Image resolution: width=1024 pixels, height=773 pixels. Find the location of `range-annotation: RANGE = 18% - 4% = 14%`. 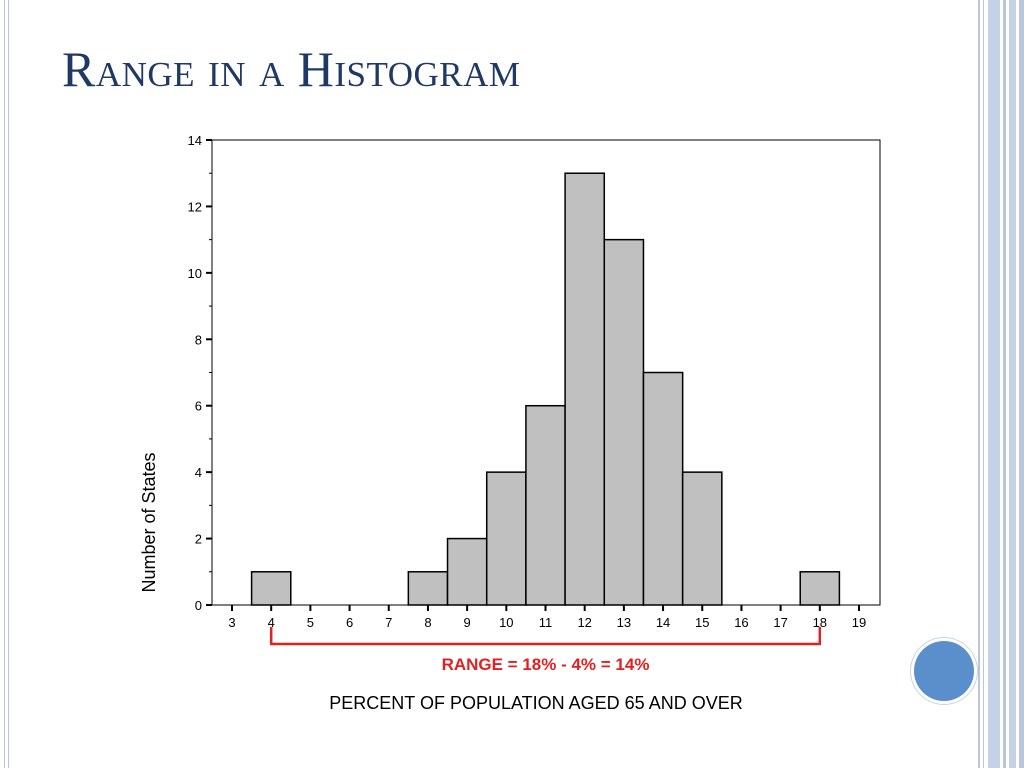

range-annotation: RANGE = 18% - 4% = 14% is located at coordinates (546, 664).